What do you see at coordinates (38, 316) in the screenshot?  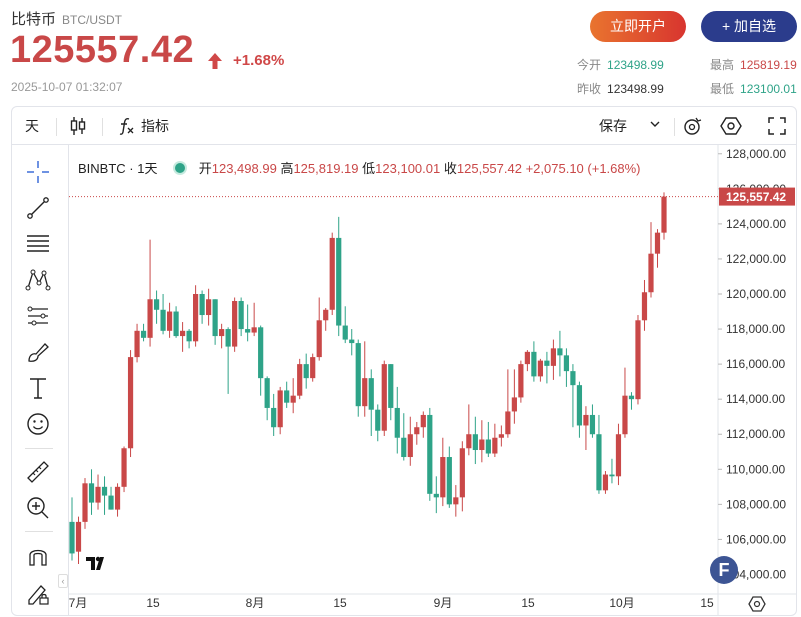 I see `projection-icon` at bounding box center [38, 316].